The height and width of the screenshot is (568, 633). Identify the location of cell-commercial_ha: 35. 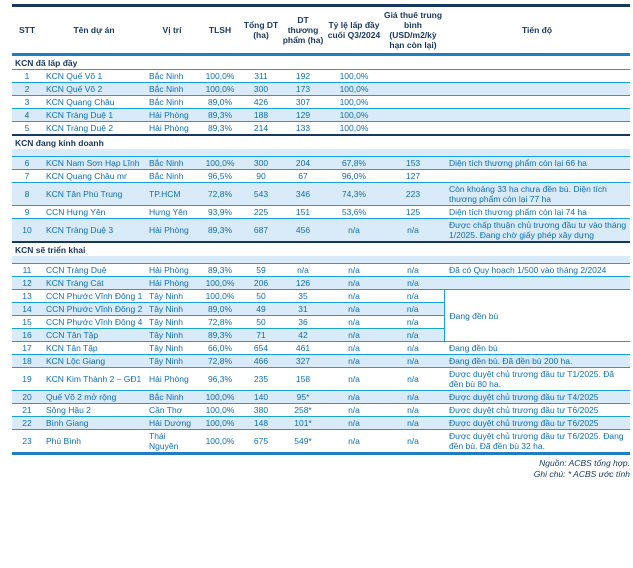
(303, 296).